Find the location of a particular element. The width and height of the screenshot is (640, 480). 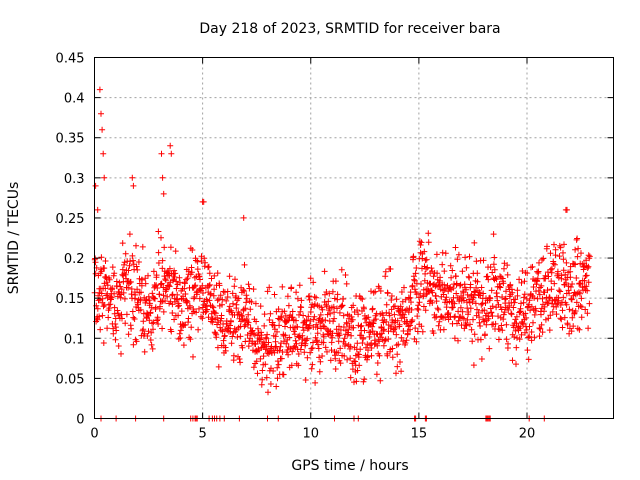

y-tick-label: 0.1 is located at coordinates (74, 339).